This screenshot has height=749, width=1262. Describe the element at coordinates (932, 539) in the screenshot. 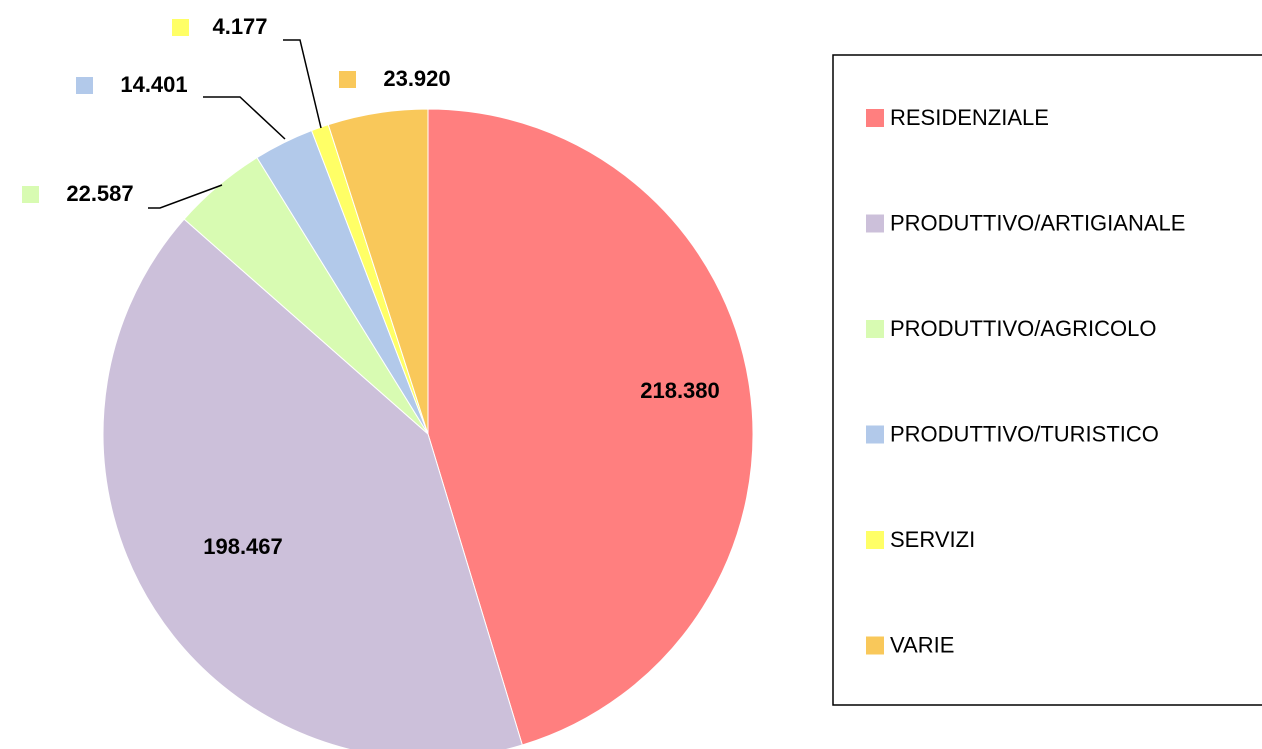

I see `legend-label: SERVIZI` at that location.